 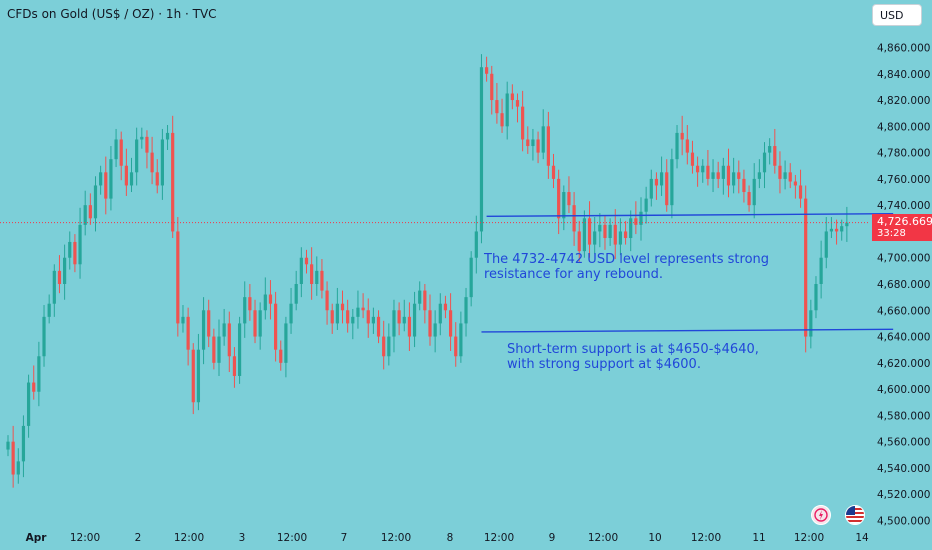 I want to click on resistance-line, so click(x=690, y=215).